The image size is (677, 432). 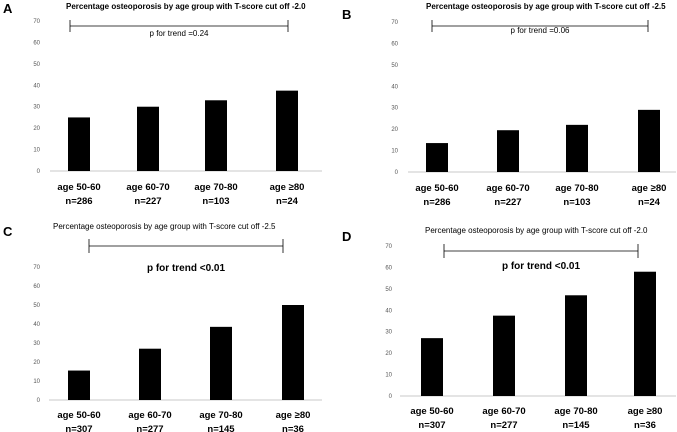 What do you see at coordinates (346, 236) in the screenshot?
I see `panel-letter: D` at bounding box center [346, 236].